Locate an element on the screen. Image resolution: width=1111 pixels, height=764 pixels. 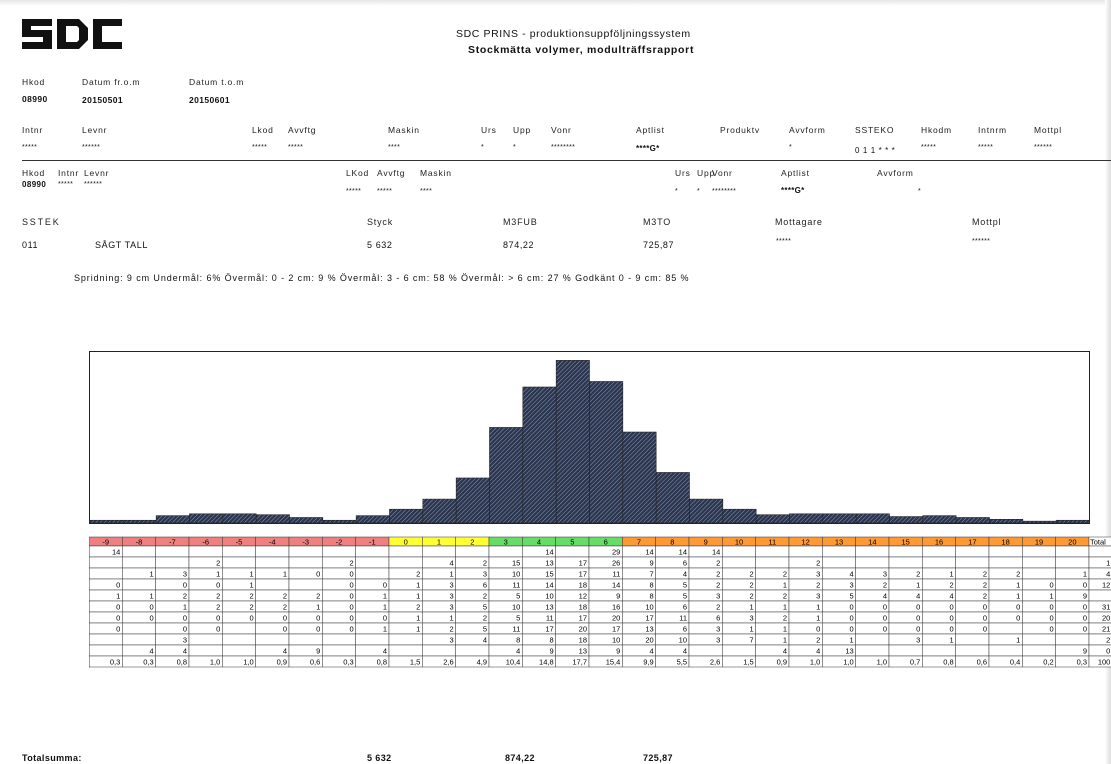
cell-value: 5 is located at coordinates (851, 596).